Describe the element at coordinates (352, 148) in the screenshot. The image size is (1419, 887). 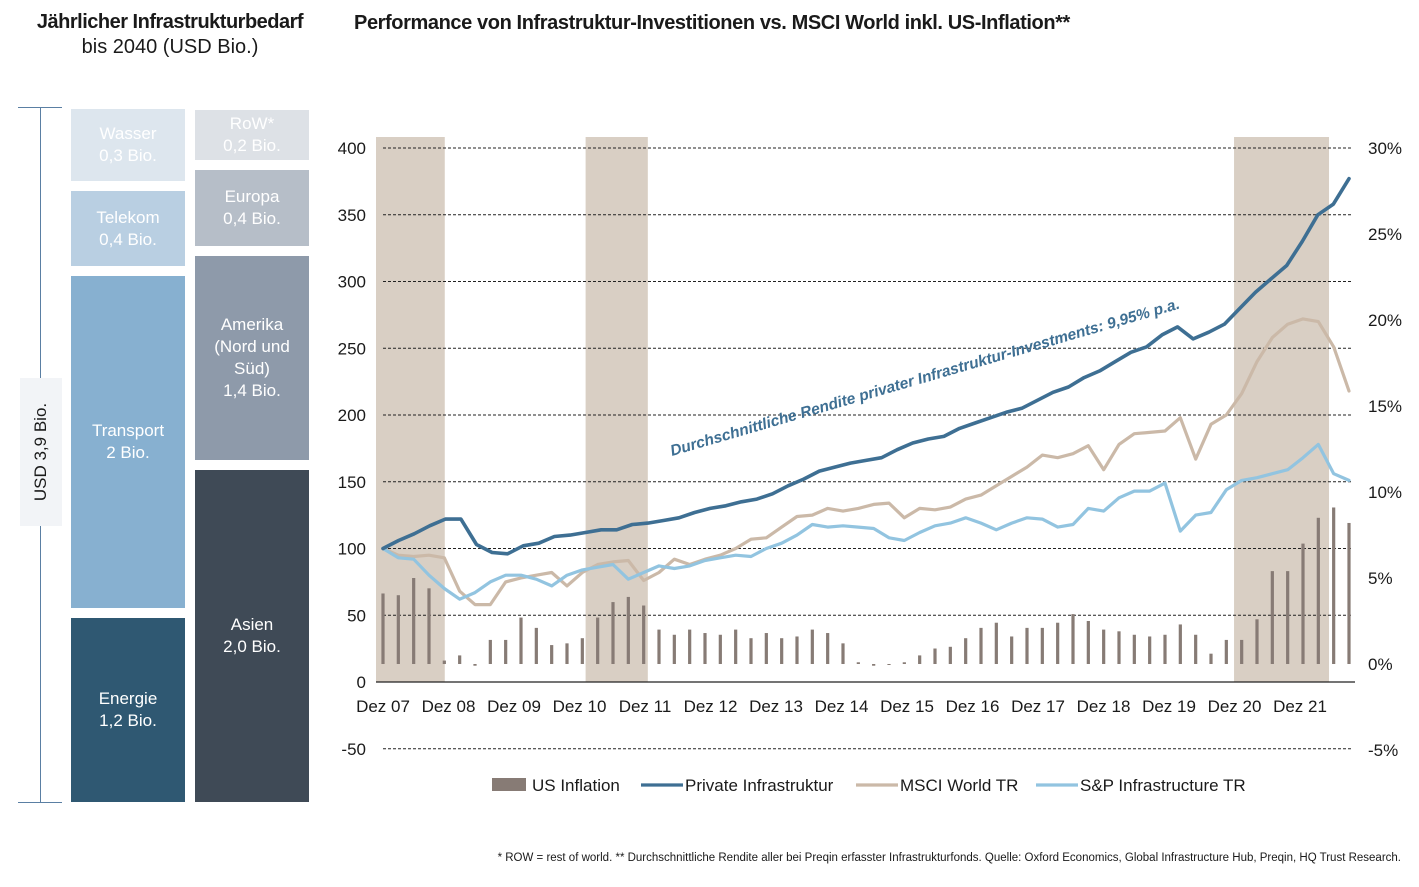
I see `y-left-tick-label: 400` at that location.